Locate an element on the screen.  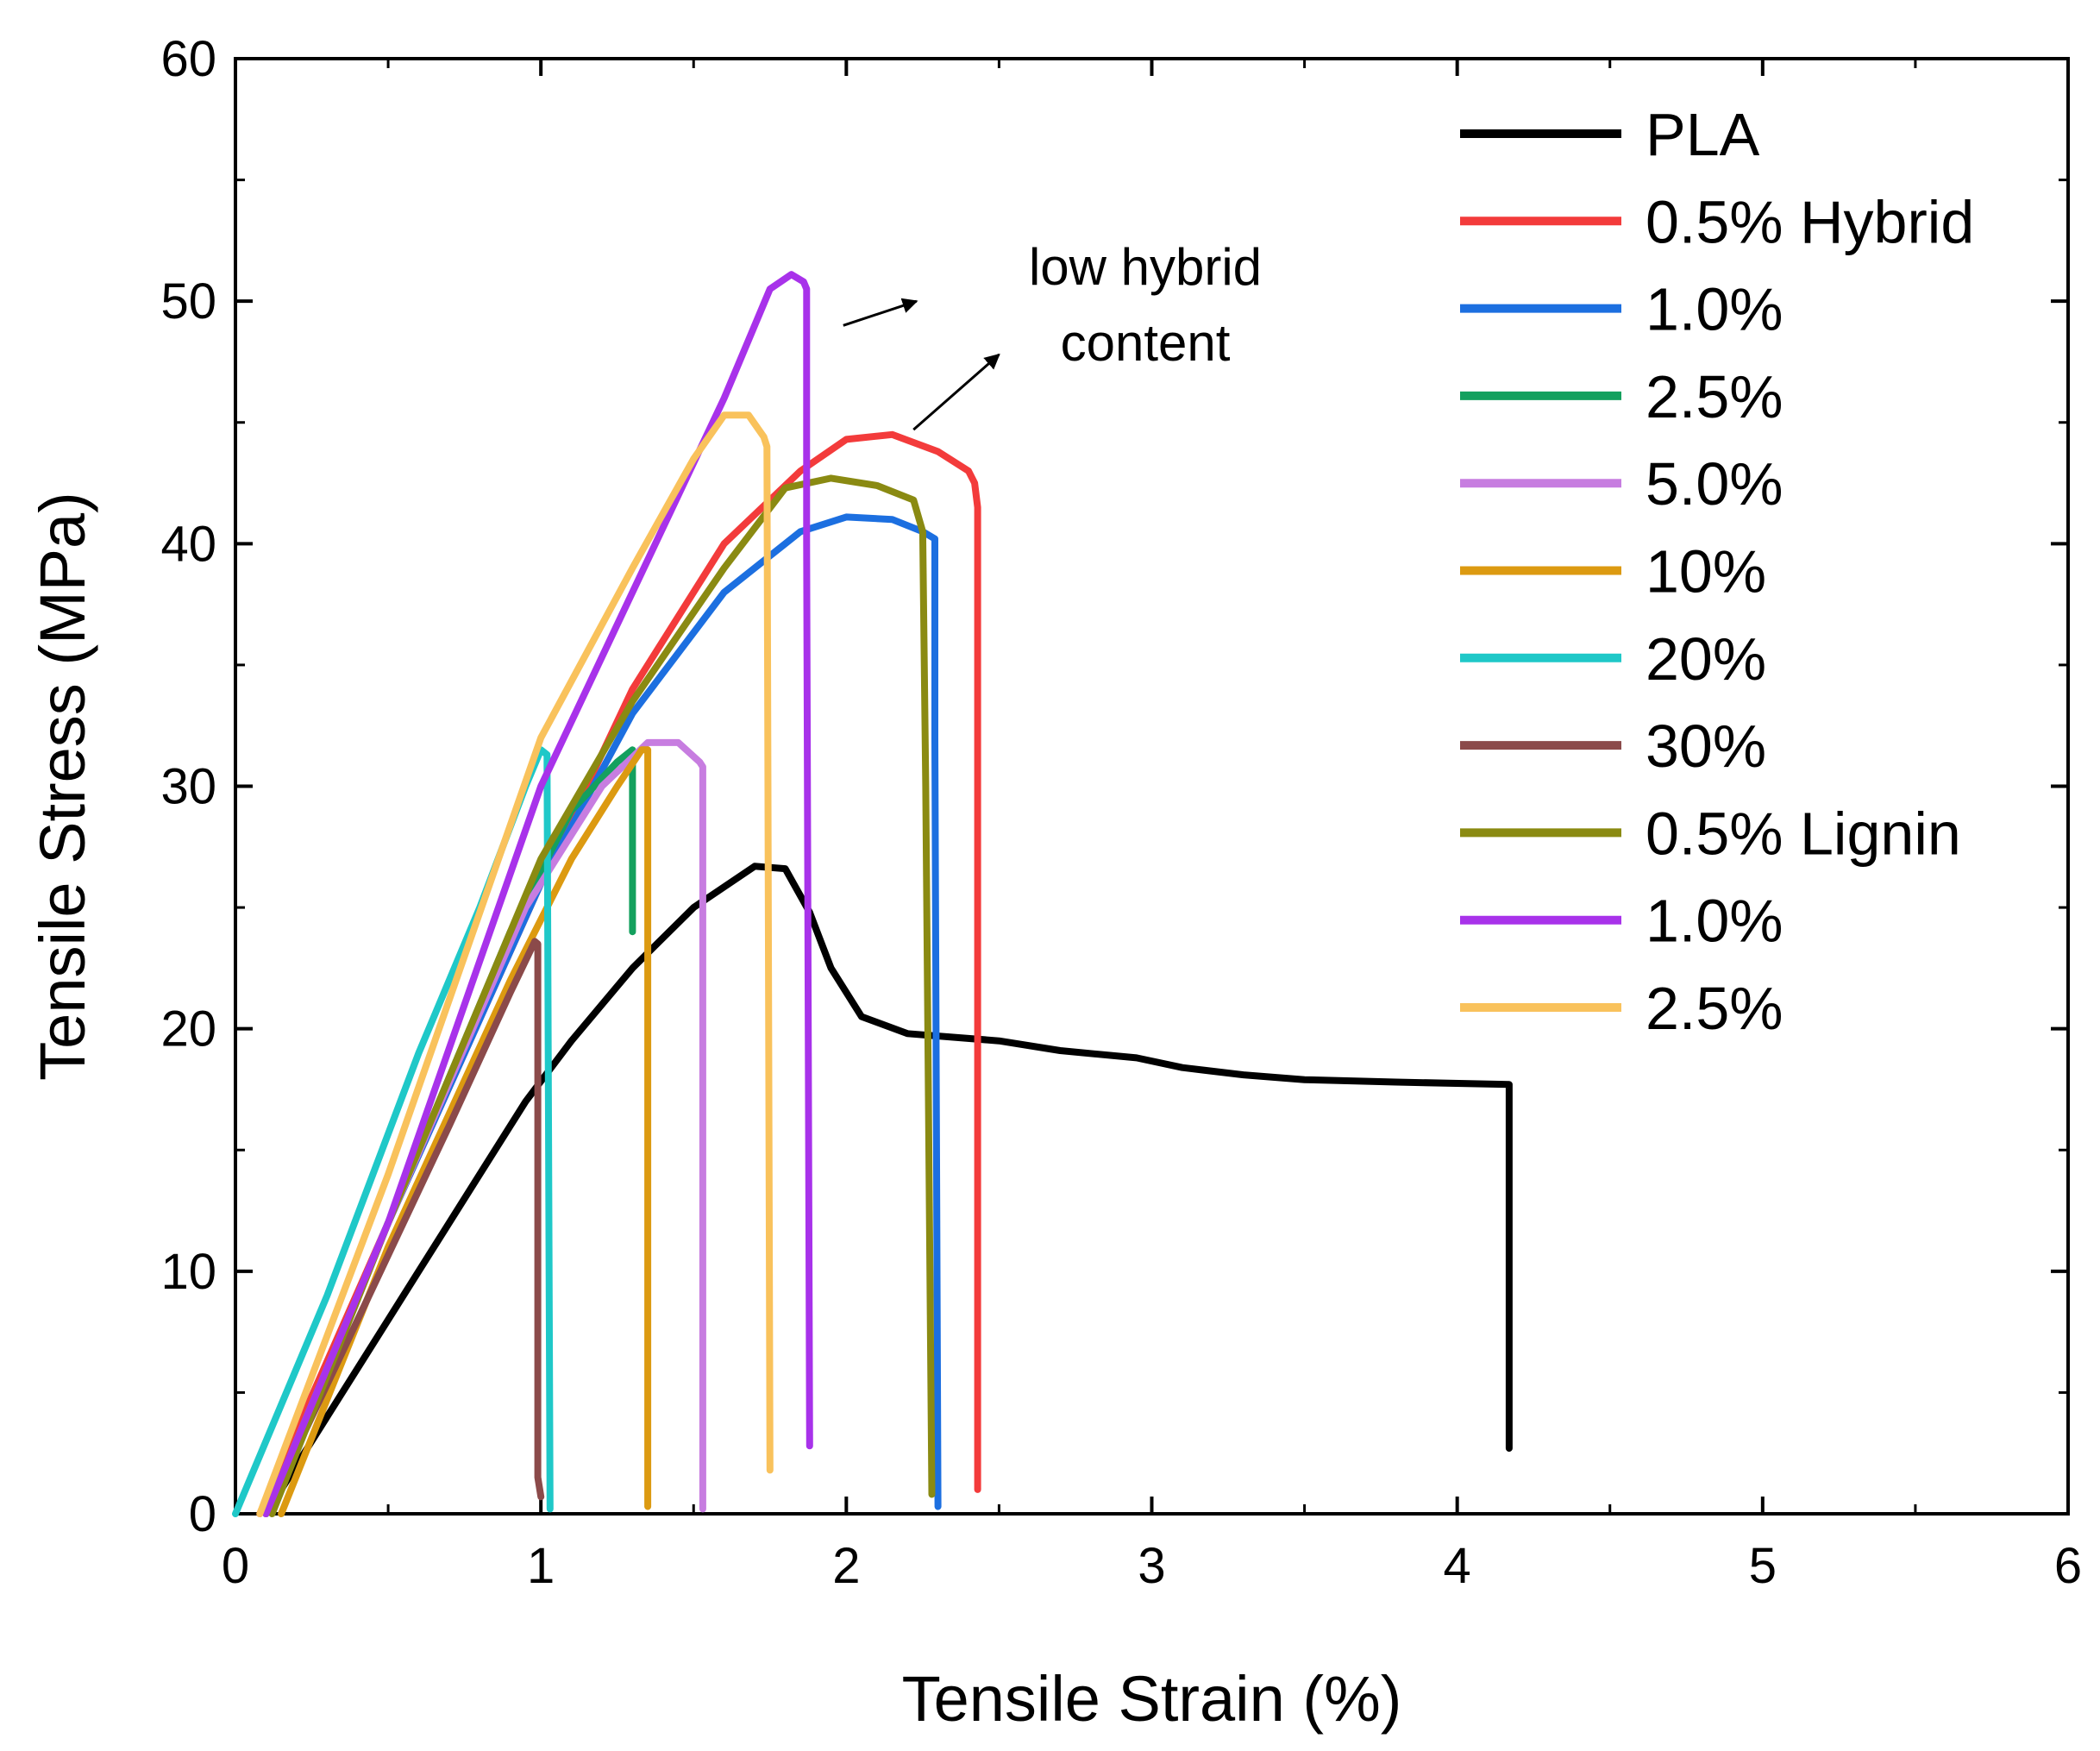
legend-label: PLA is located at coordinates (1703, 134).